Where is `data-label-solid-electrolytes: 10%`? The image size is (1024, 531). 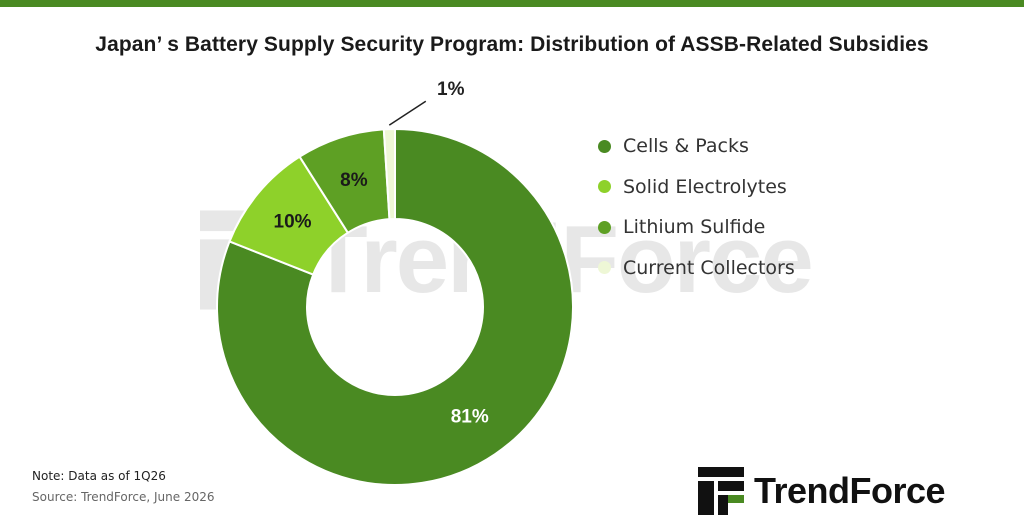 data-label-solid-electrolytes: 10% is located at coordinates (293, 222).